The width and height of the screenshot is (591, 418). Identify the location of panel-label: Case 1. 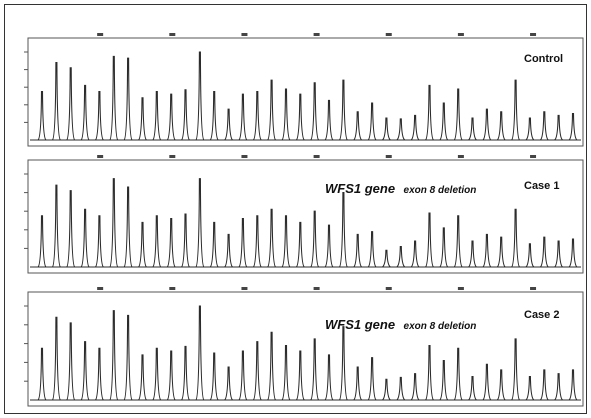
(541, 186).